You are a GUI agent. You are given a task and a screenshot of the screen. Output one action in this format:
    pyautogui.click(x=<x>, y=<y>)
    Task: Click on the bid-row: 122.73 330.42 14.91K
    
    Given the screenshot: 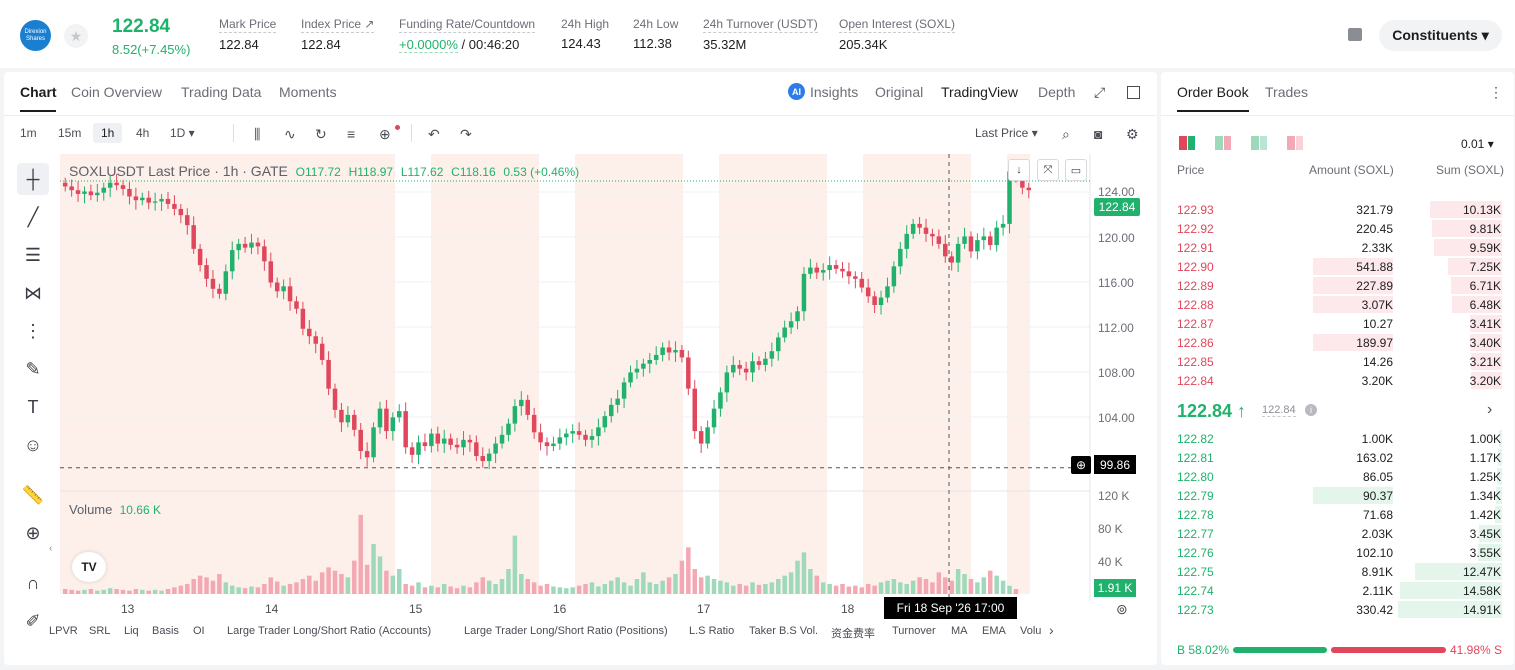 What is the action you would take?
    pyautogui.click(x=1339, y=609)
    